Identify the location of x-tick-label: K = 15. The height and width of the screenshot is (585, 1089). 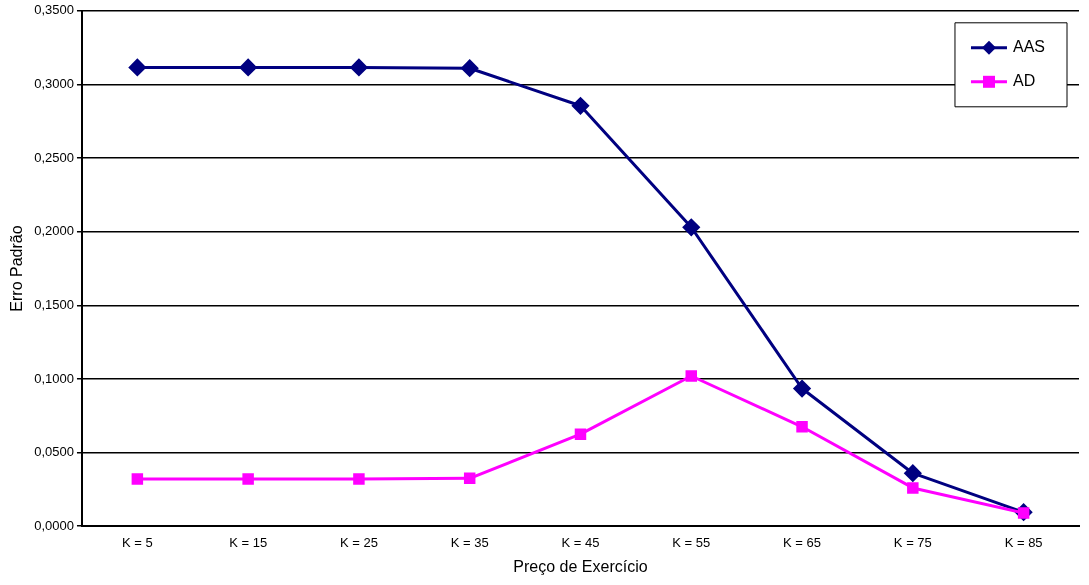
(248, 542).